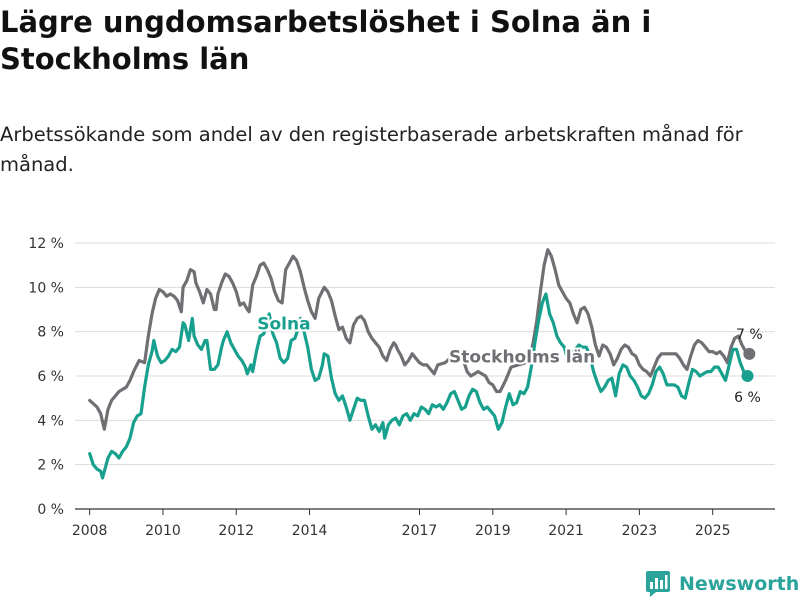 The height and width of the screenshot is (600, 800). I want to click on x-tick-label: 2012, so click(236, 531).